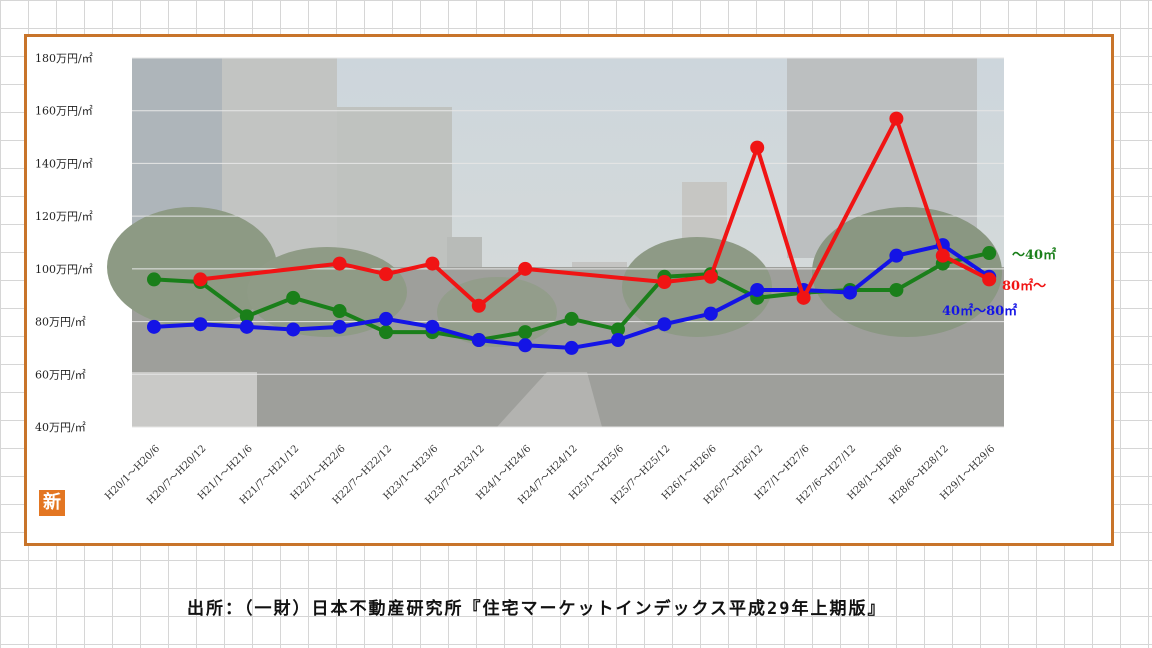 This screenshot has width=1152, height=648. Describe the element at coordinates (64, 216) in the screenshot. I see `y-tick-label: 120万円/㎡` at that location.